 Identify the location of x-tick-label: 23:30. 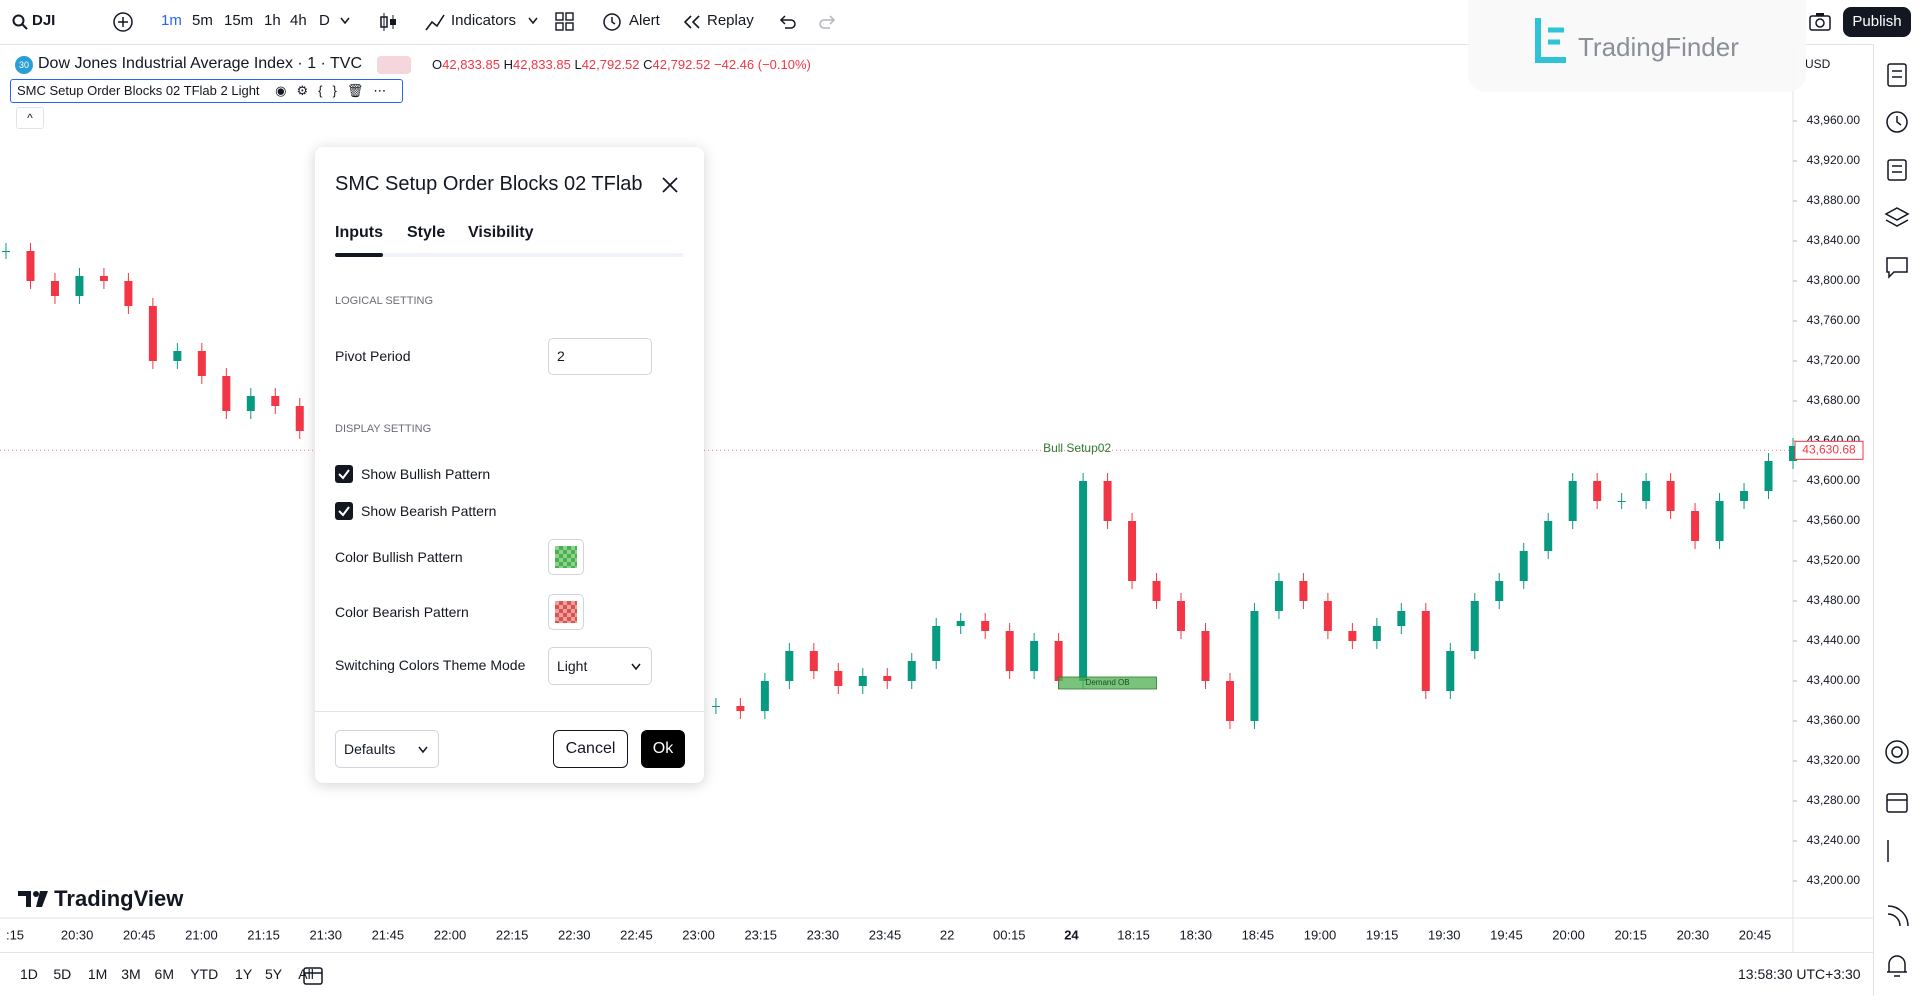
(823, 934).